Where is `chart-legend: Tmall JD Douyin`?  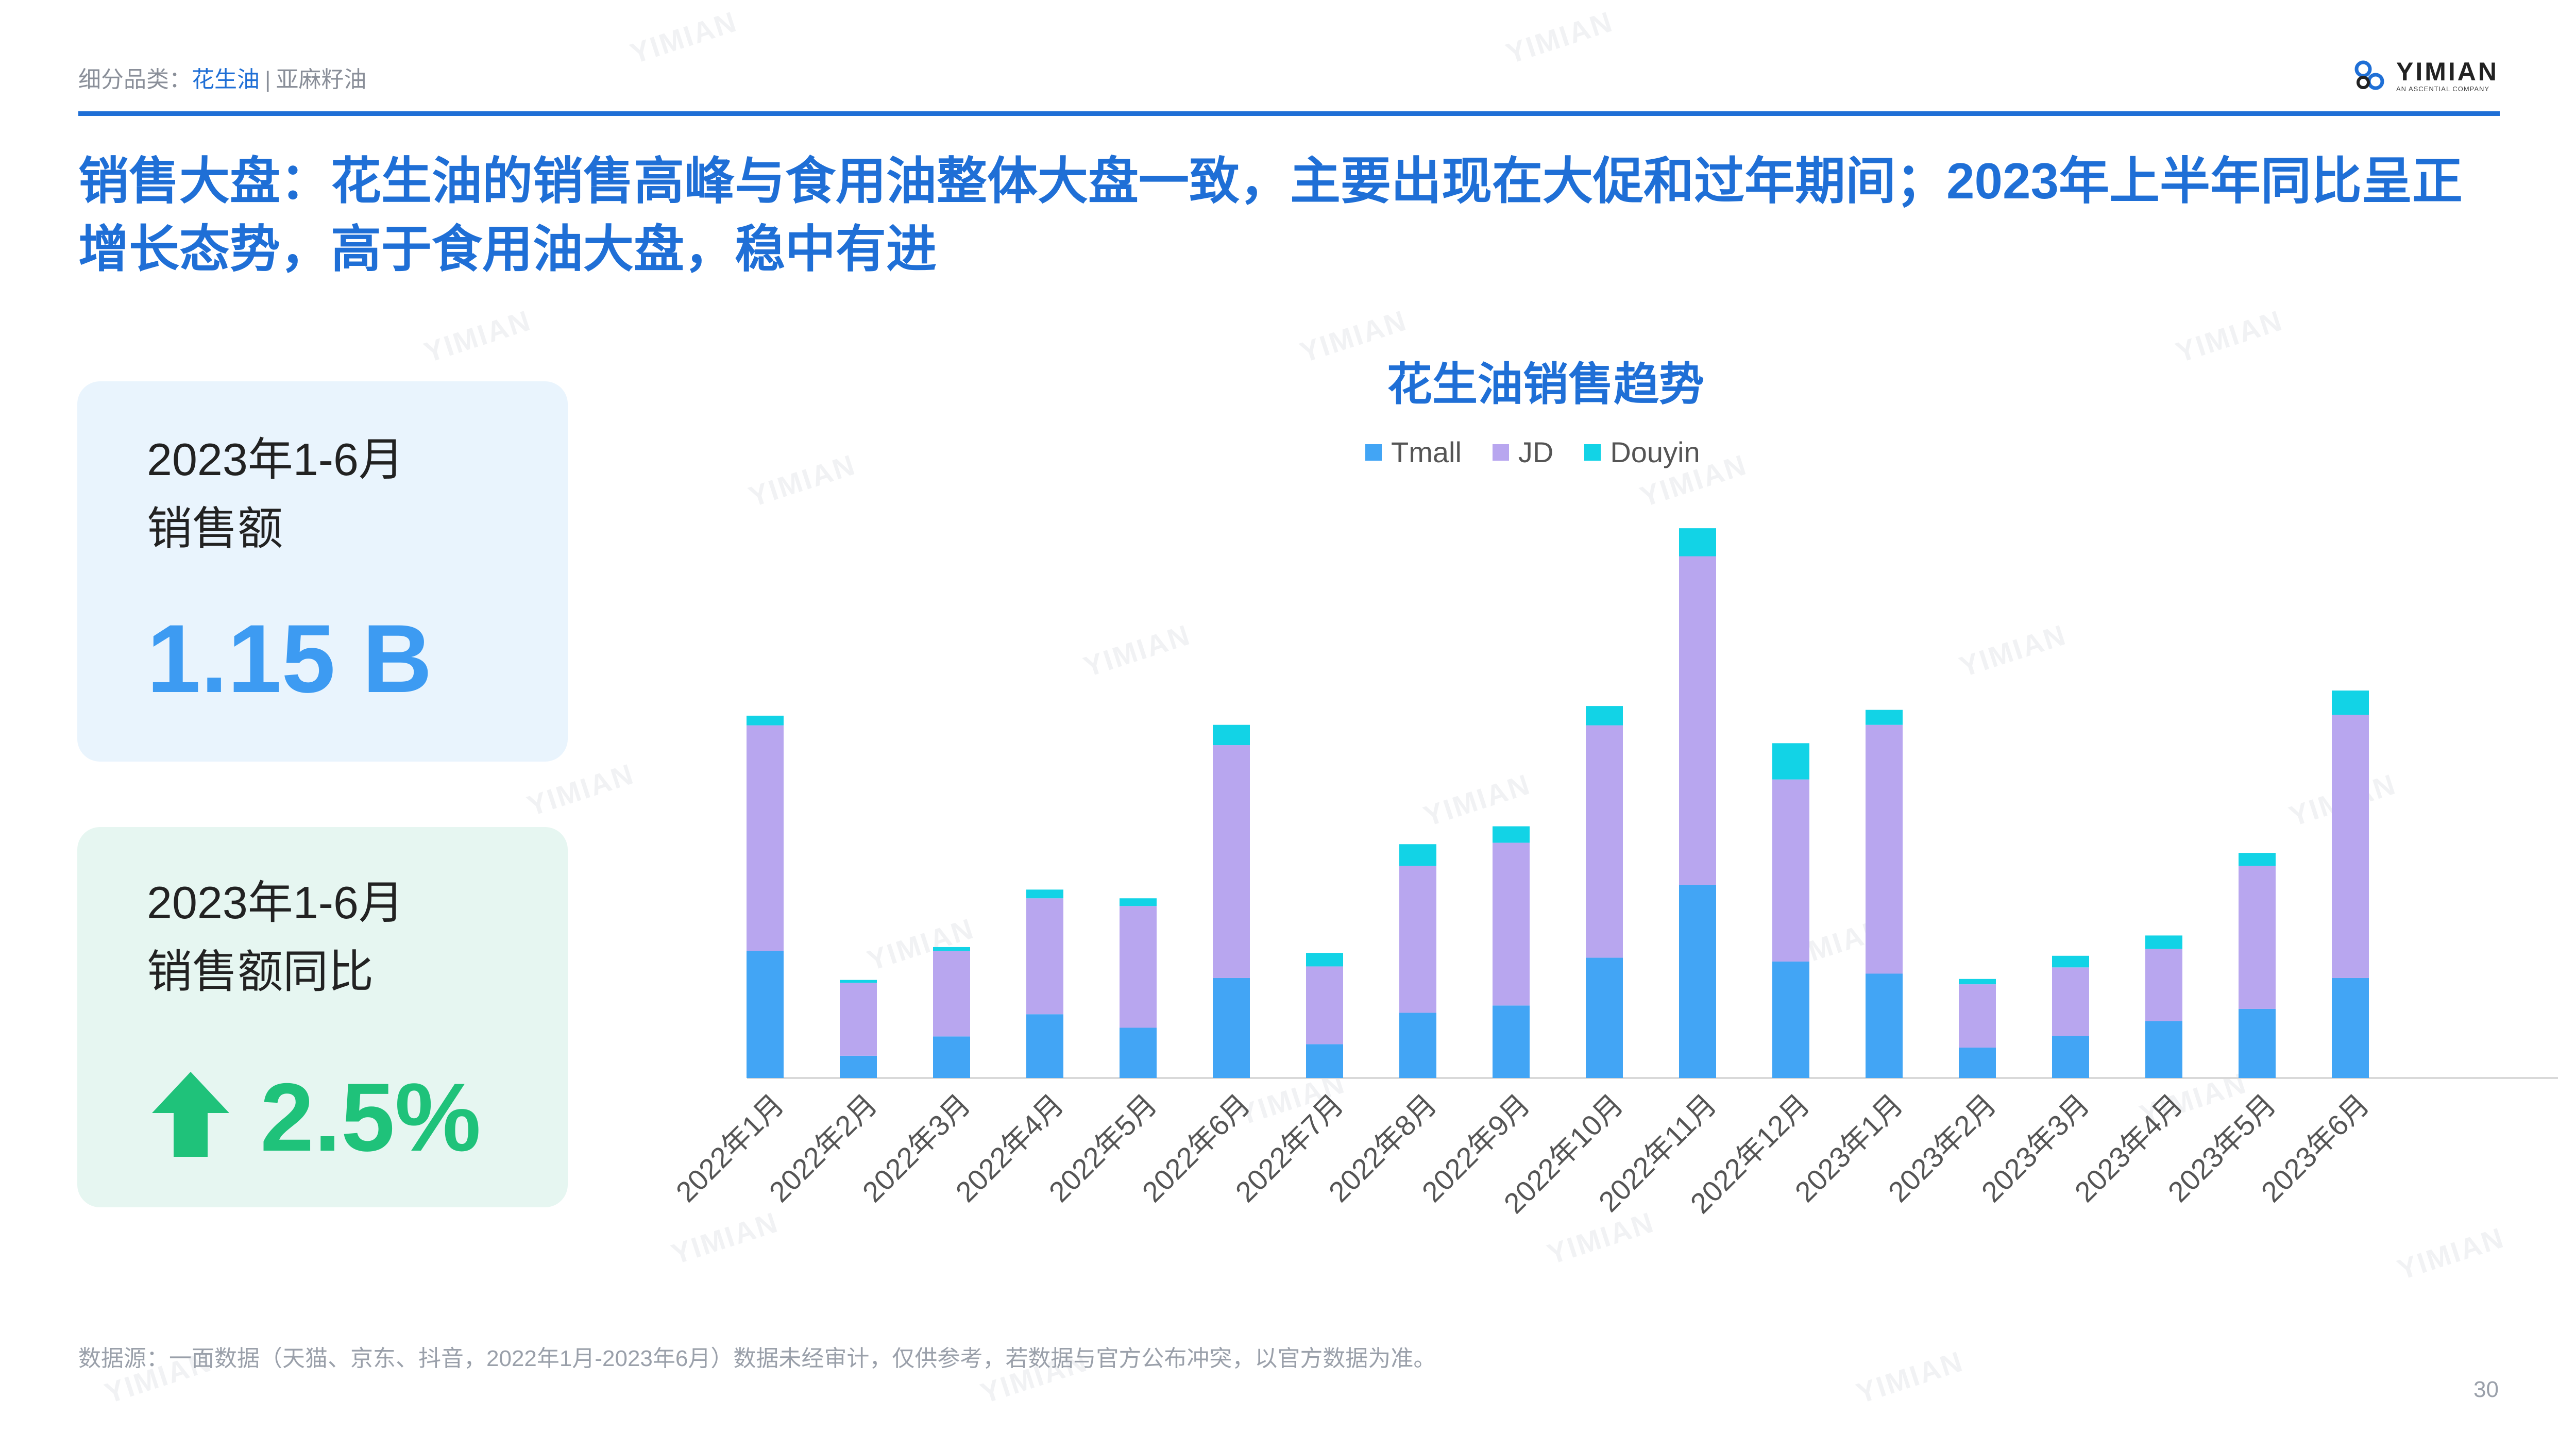
chart-legend: Tmall JD Douyin is located at coordinates (1532, 452).